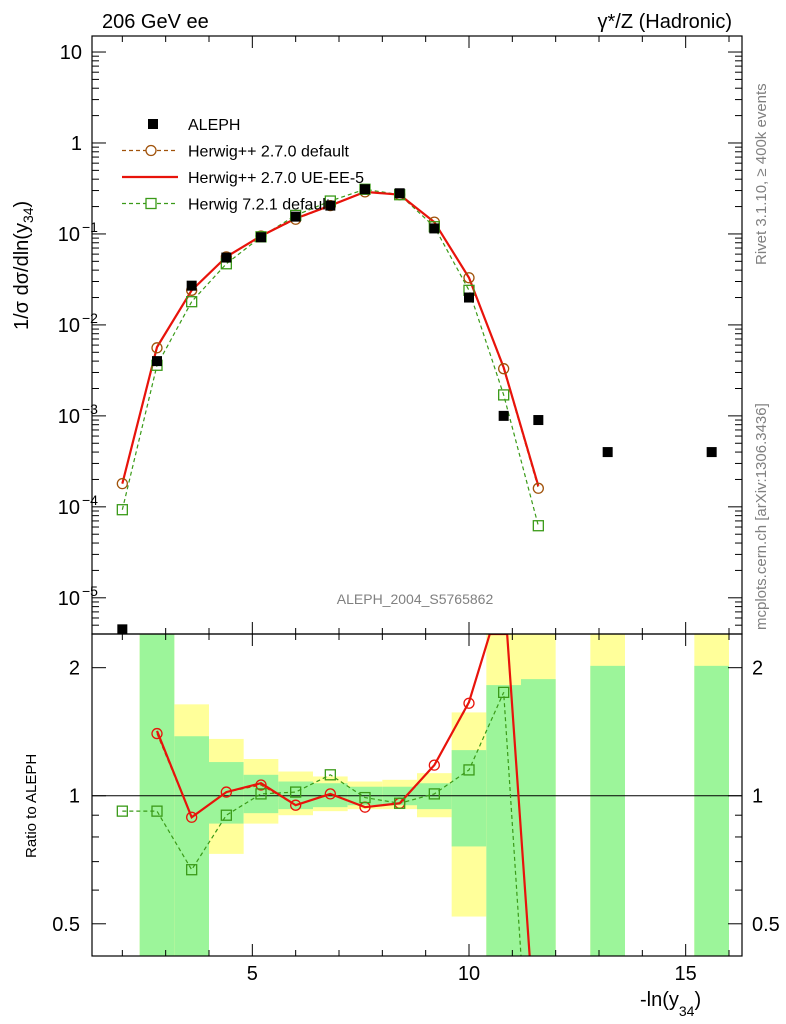  What do you see at coordinates (214, 125) in the screenshot?
I see `legend-label-aleph: ALEPH` at bounding box center [214, 125].